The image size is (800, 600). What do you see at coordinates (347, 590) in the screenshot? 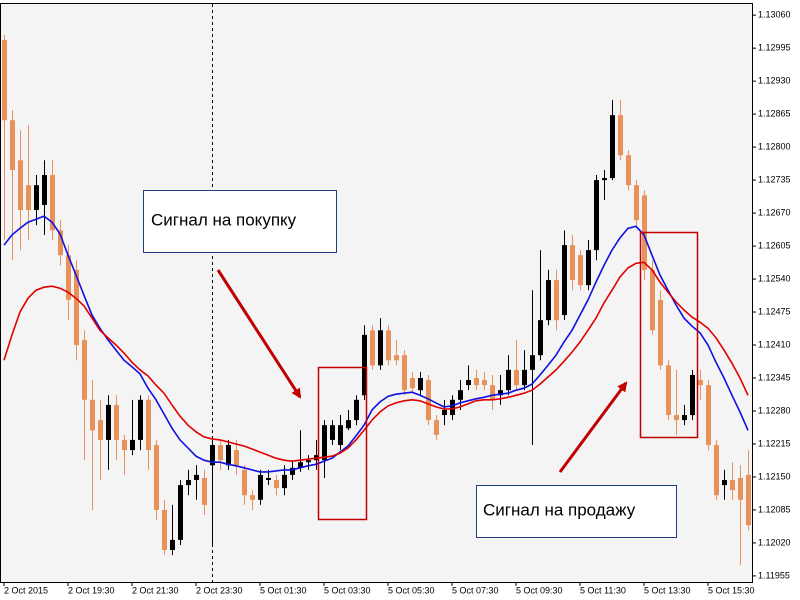
I see `x-tick-label: 5 Oct 03:30` at bounding box center [347, 590].